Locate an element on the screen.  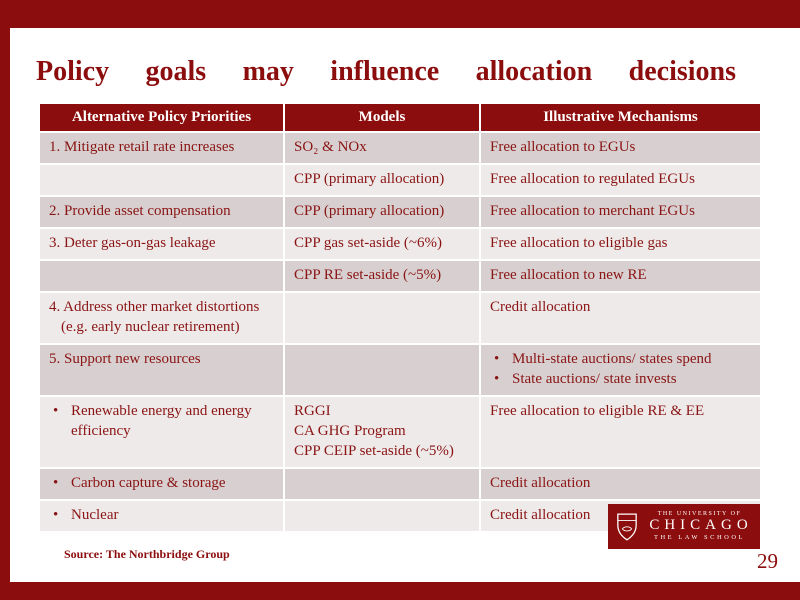
text-line: 2. Provide asset compensation is located at coordinates (140, 211).